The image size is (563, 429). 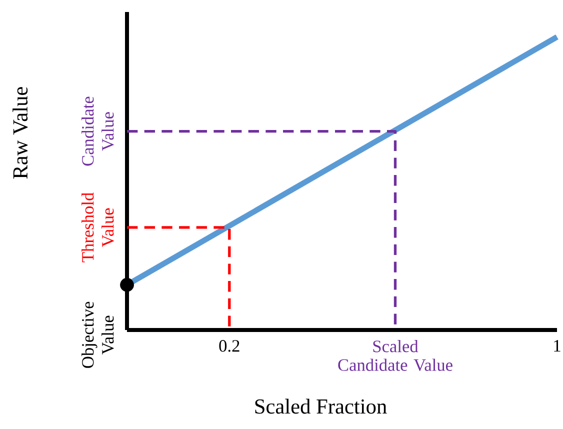 What do you see at coordinates (557, 346) in the screenshot?
I see `x-tick-label: 1` at bounding box center [557, 346].